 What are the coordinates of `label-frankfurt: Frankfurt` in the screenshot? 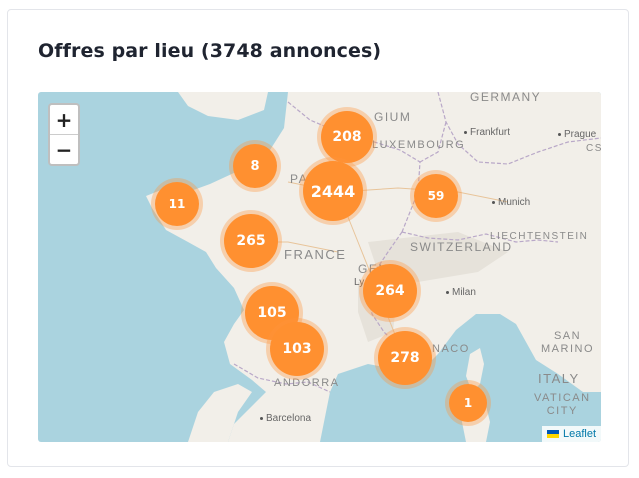 It's located at (487, 133).